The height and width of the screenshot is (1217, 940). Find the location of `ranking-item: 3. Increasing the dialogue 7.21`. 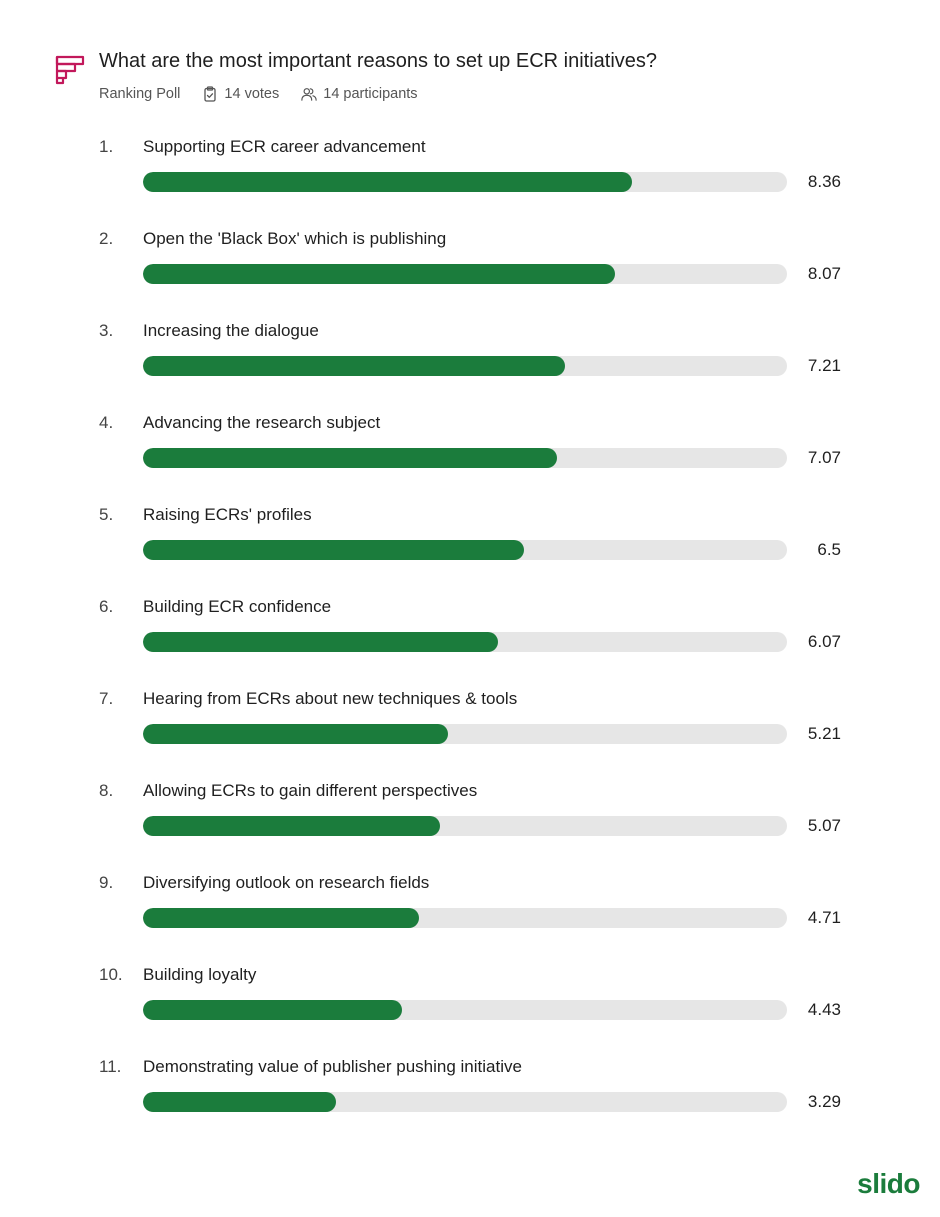

ranking-item: 3. Increasing the dialogue 7.21 is located at coordinates (470, 356).